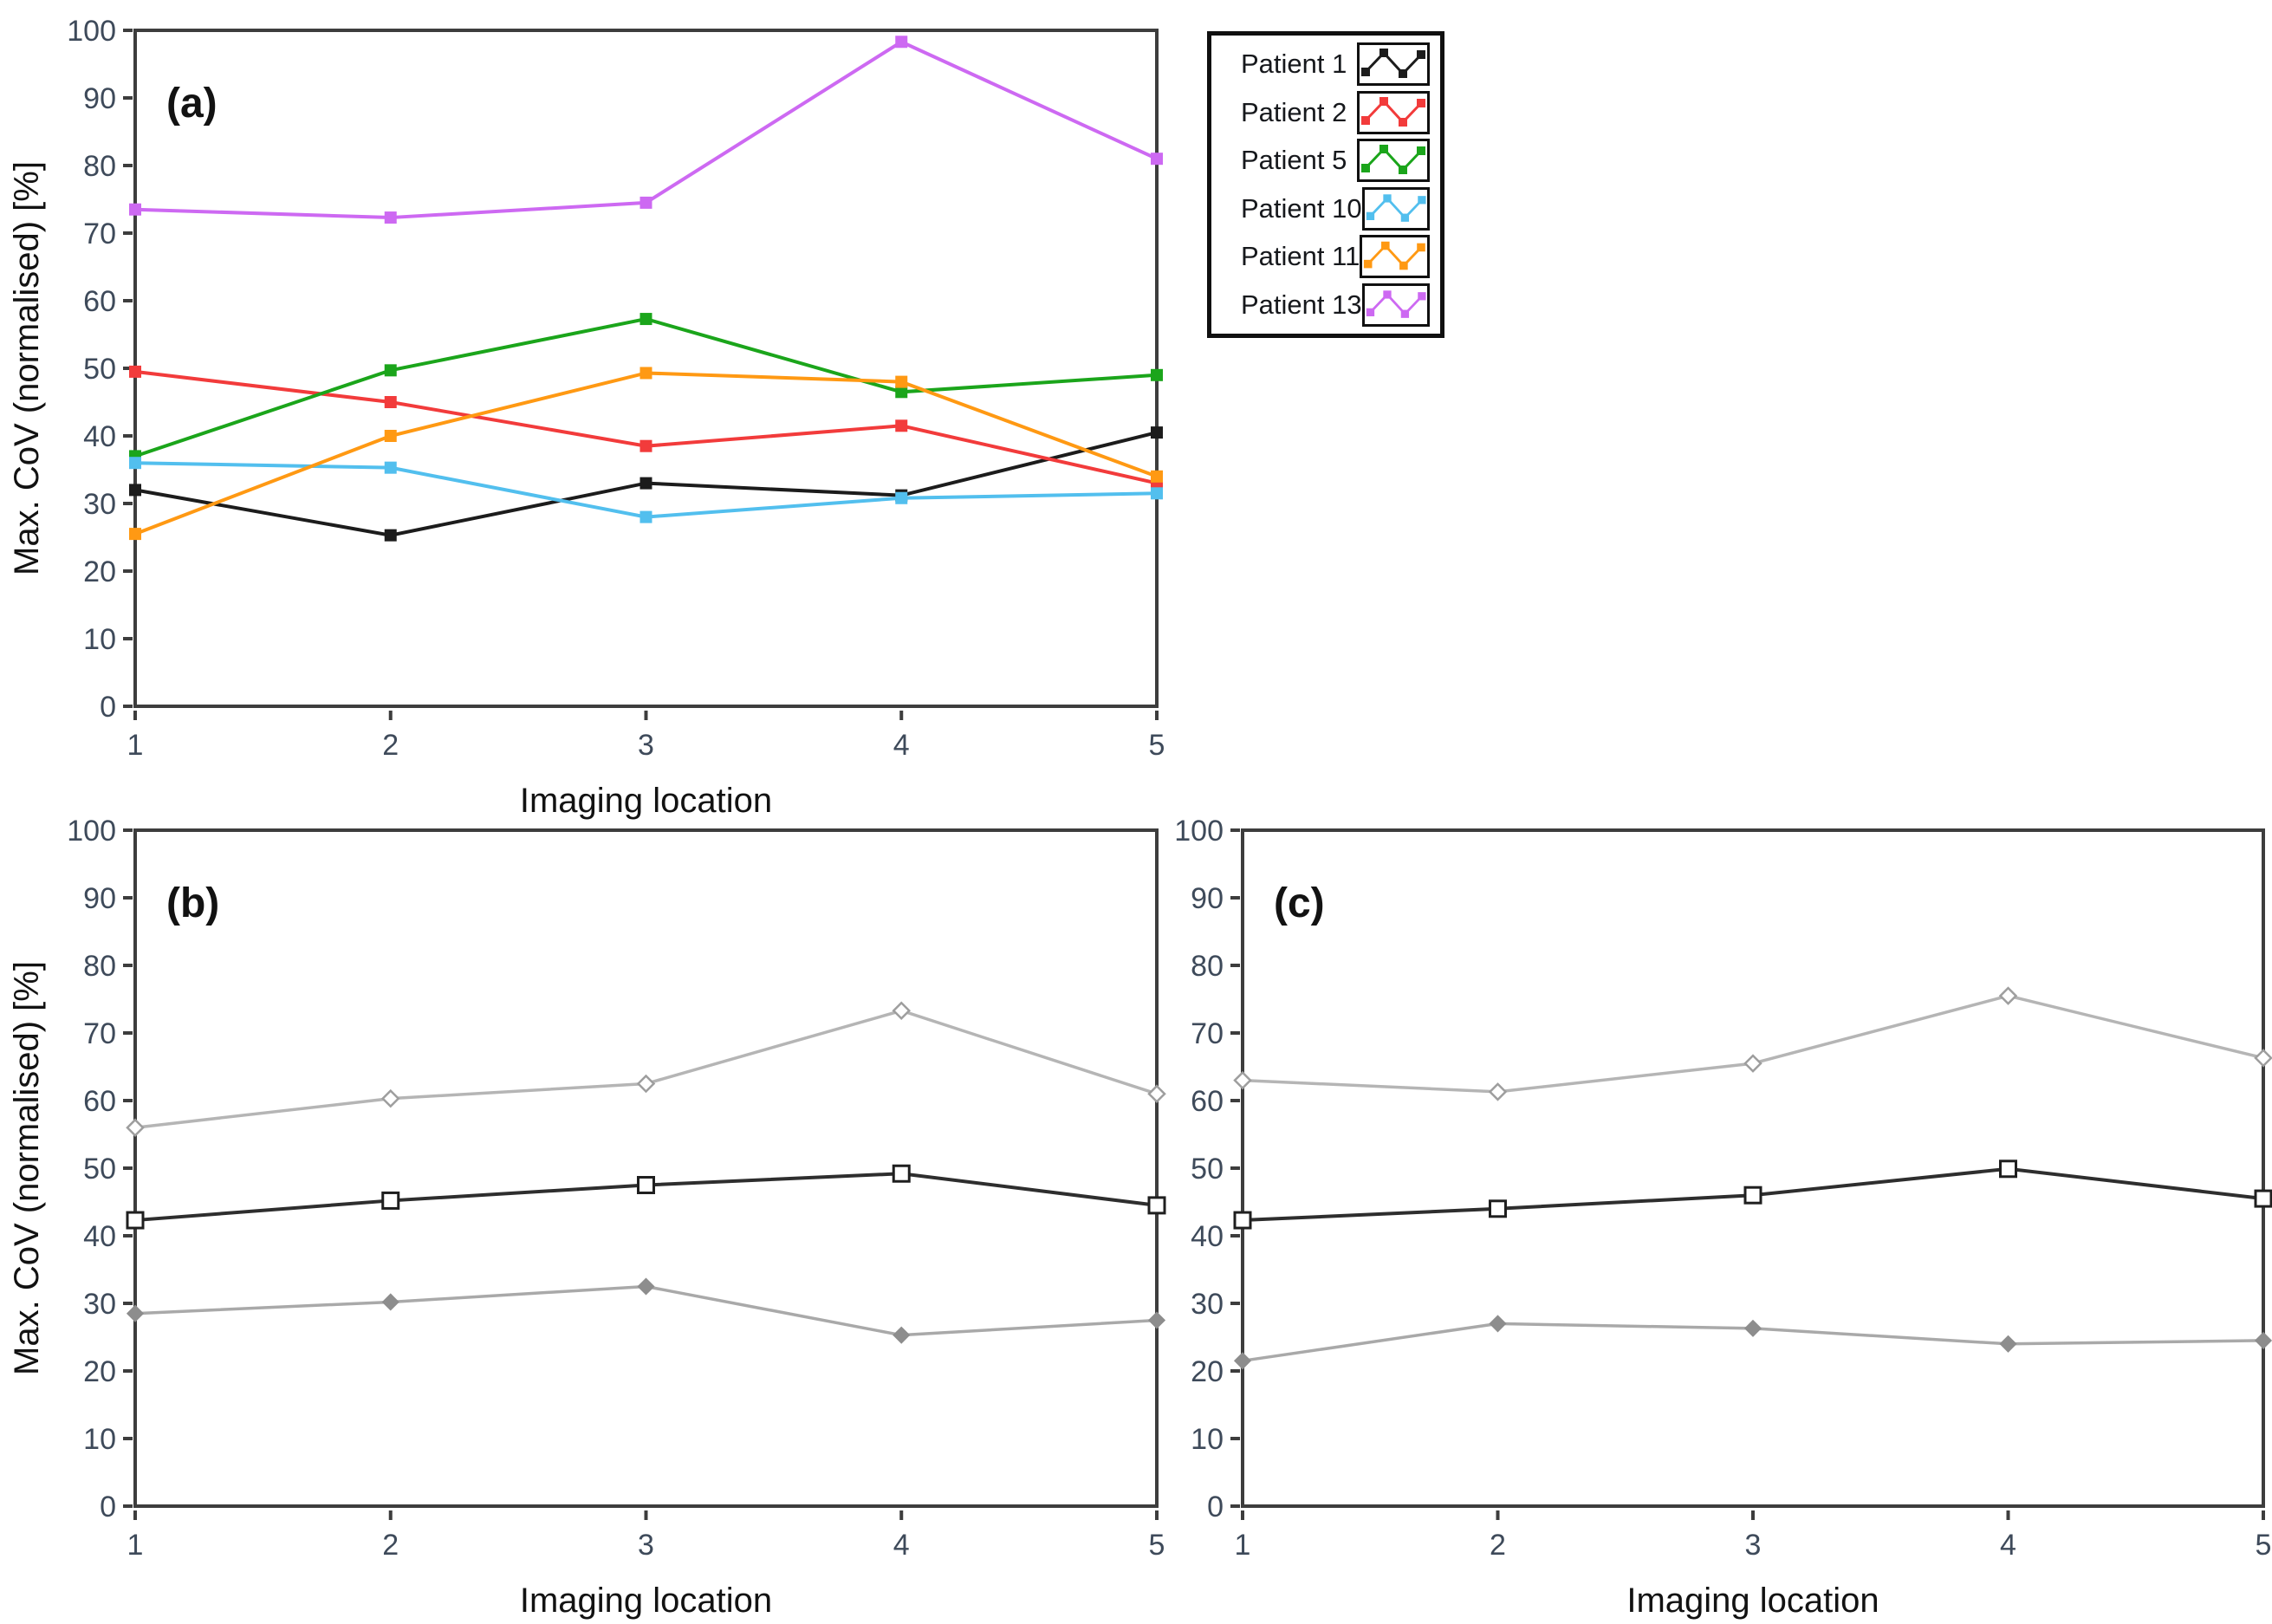 The image size is (2272, 1624). Describe the element at coordinates (1157, 1093) in the screenshot. I see `chart-b-marker-upper-open-diamond-x5` at that location.